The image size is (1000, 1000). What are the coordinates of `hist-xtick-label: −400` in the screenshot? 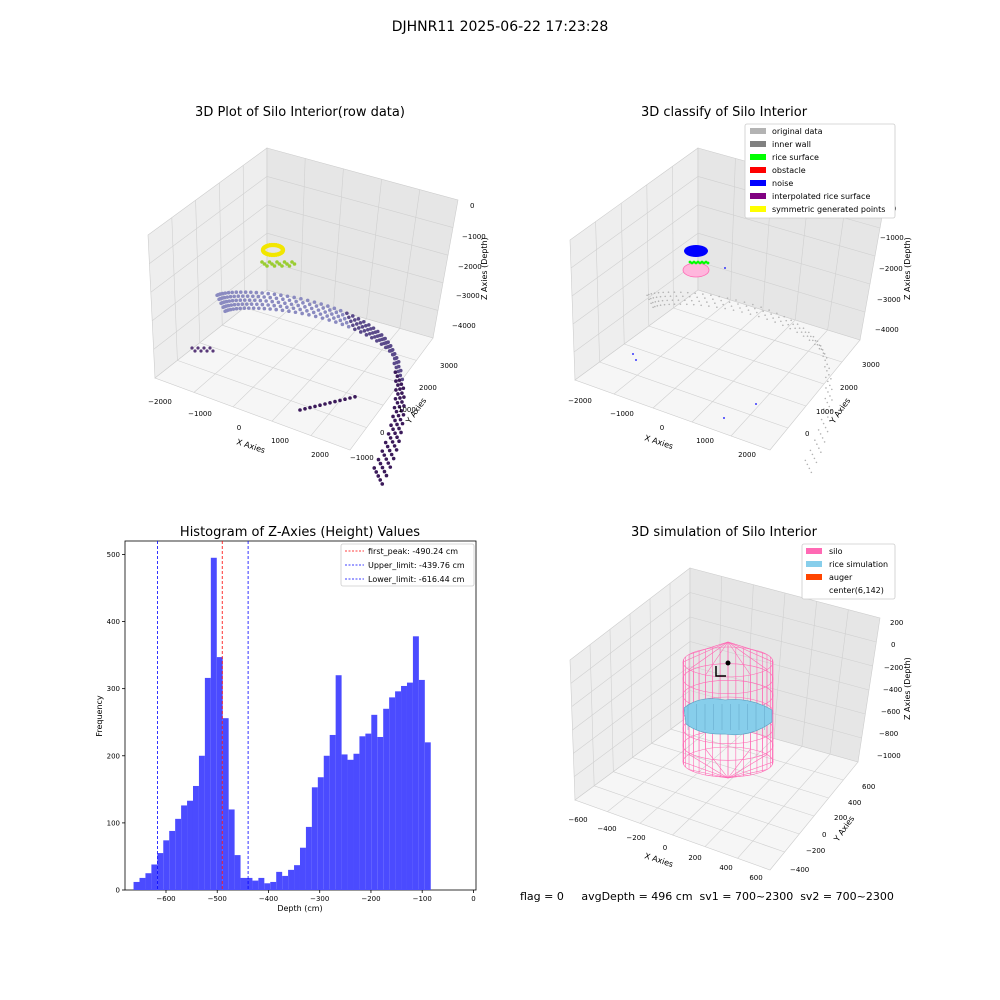 It's located at (268, 899).